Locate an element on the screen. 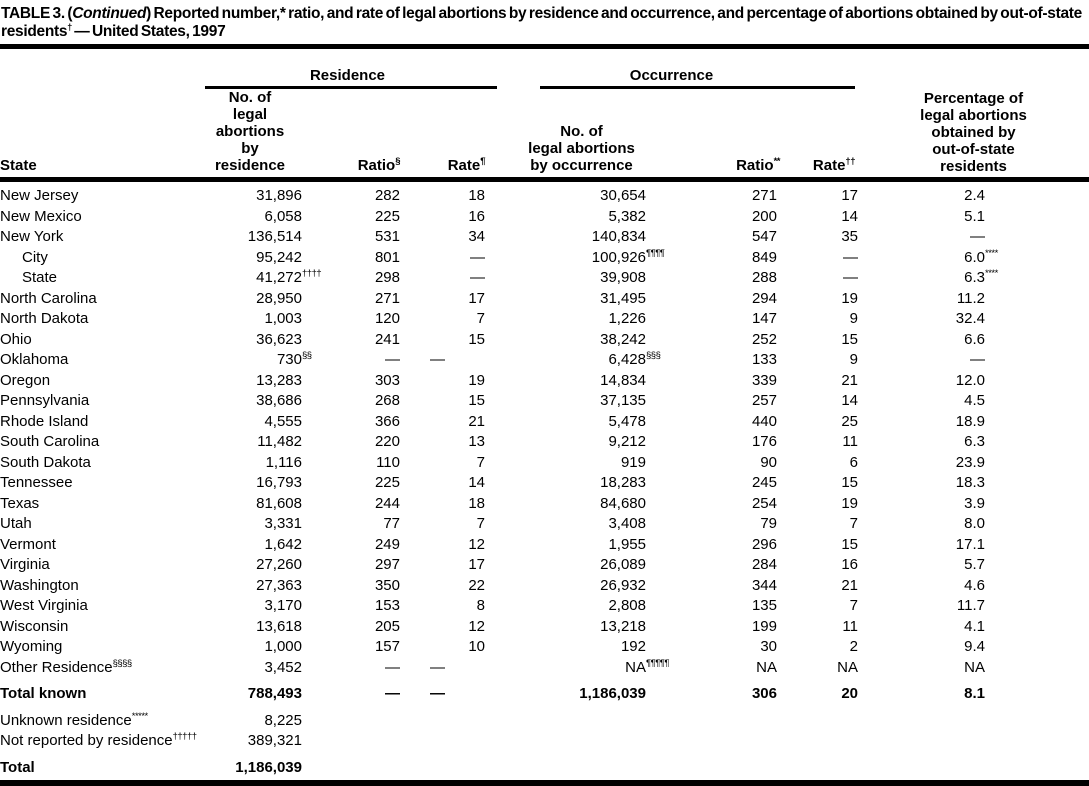 This screenshot has width=1089, height=786. occ-ratio-cell: 254 is located at coordinates (764, 503).